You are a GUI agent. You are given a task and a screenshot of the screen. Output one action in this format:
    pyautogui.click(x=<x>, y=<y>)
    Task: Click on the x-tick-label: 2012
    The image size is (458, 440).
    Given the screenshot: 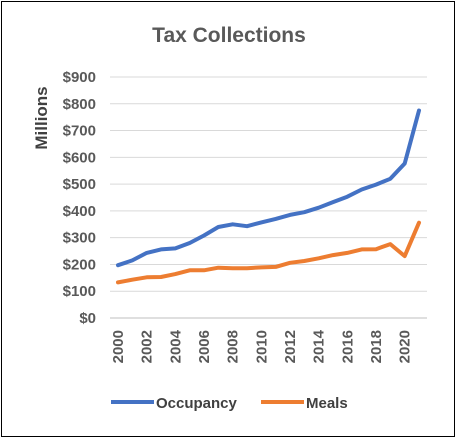 What is the action you would take?
    pyautogui.click(x=290, y=346)
    